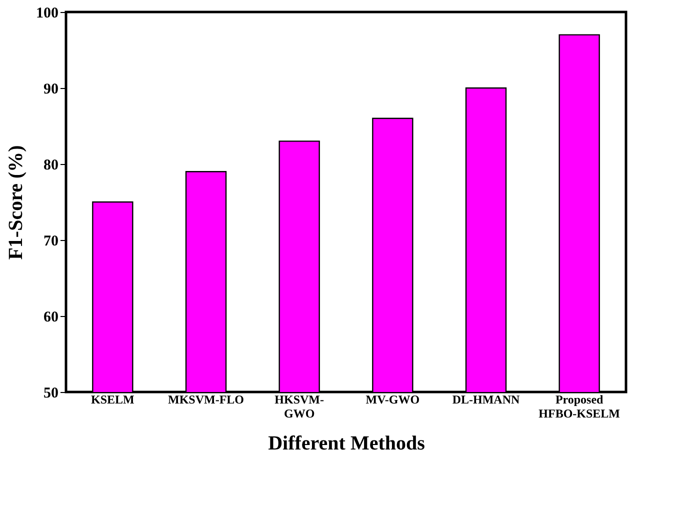 This screenshot has height=510, width=689. What do you see at coordinates (579, 406) in the screenshot?
I see `x-tick-label: Proposed HFBO-KSELM` at bounding box center [579, 406].